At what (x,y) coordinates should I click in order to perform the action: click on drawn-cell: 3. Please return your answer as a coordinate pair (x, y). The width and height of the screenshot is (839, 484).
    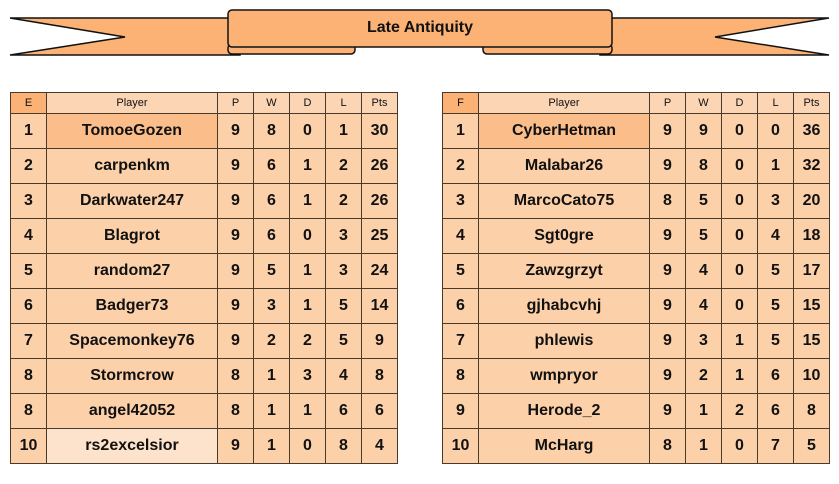
    Looking at the image, I should click on (307, 376).